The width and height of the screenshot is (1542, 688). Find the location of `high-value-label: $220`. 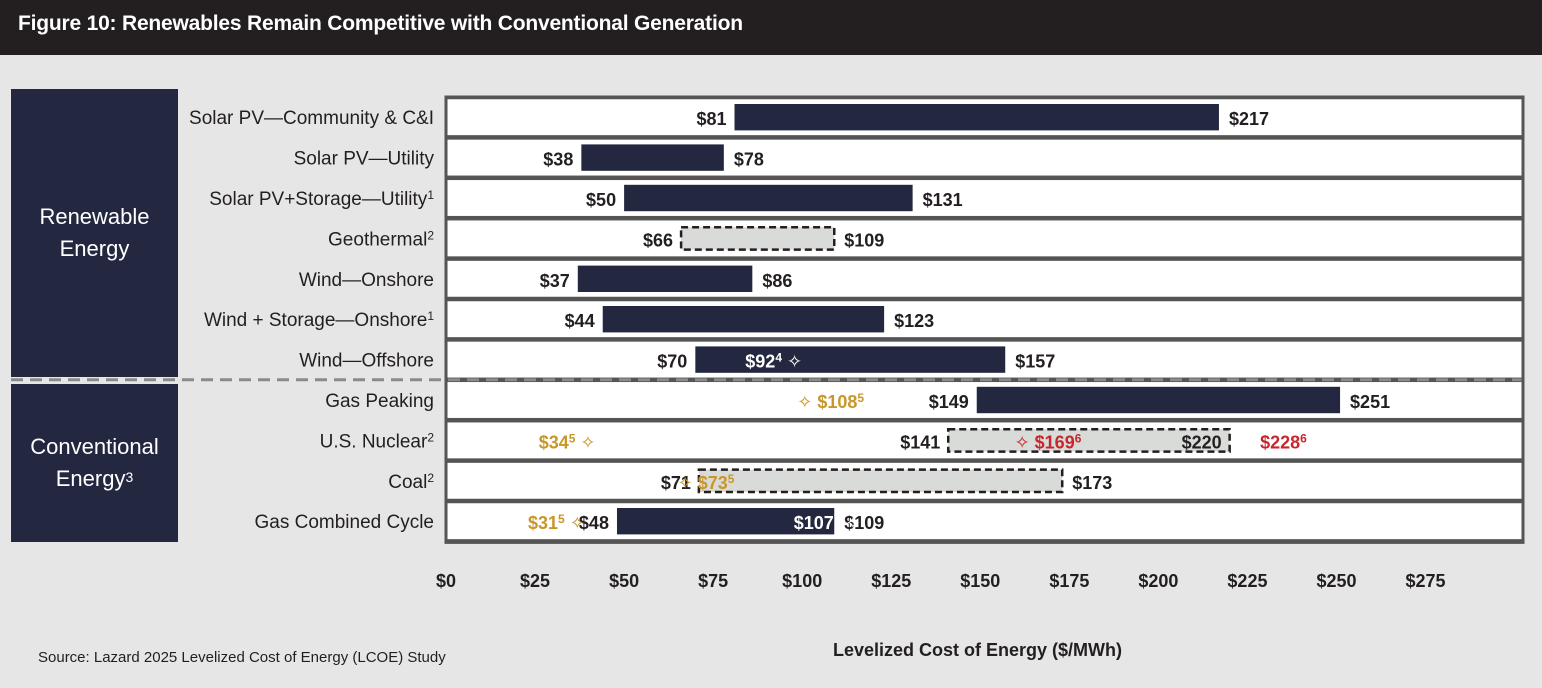

high-value-label: $220 is located at coordinates (1202, 442).